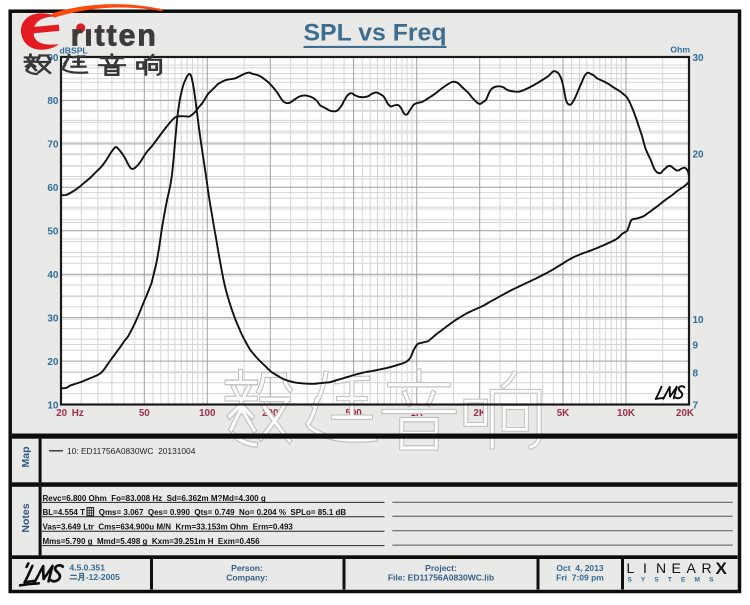 This screenshot has width=750, height=605. I want to click on svg-text: rıtten, so click(114, 36).